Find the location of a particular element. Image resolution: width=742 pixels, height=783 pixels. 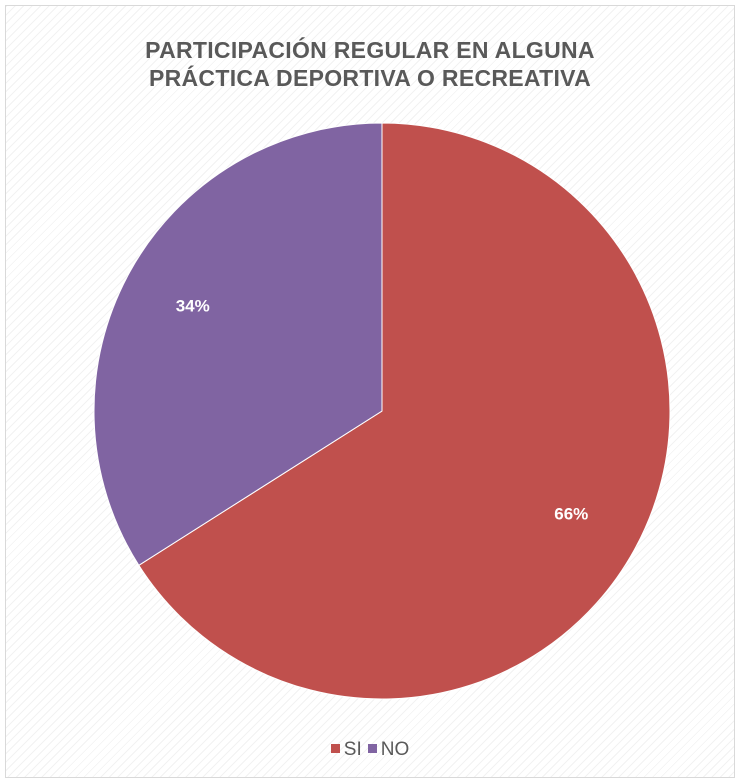

legend-item-si: SI is located at coordinates (346, 750).